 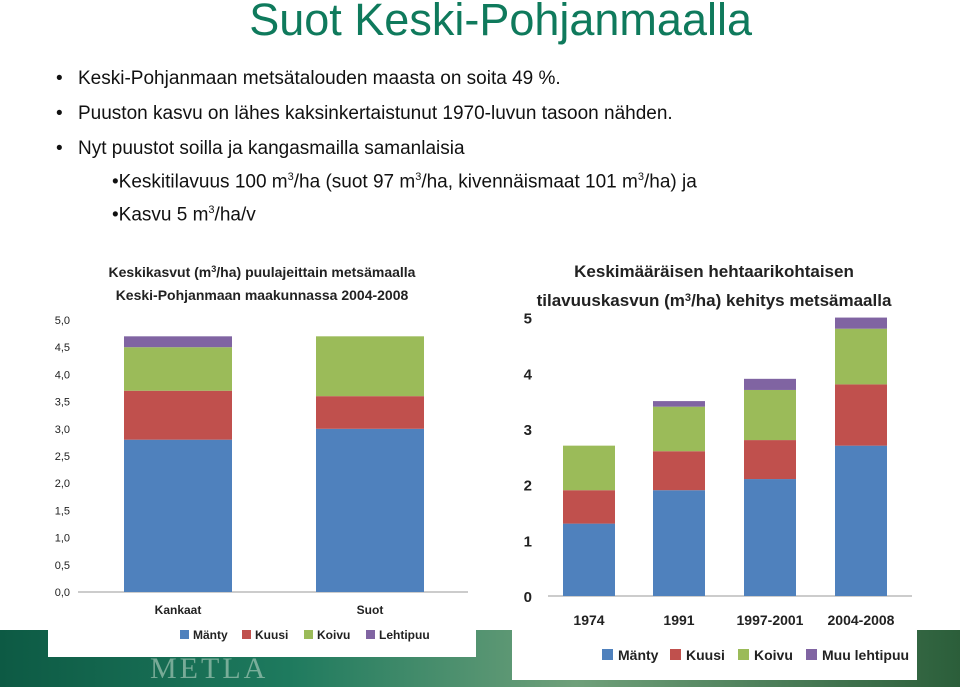 I want to click on y-tick-label: 0,0, so click(x=62, y=593).